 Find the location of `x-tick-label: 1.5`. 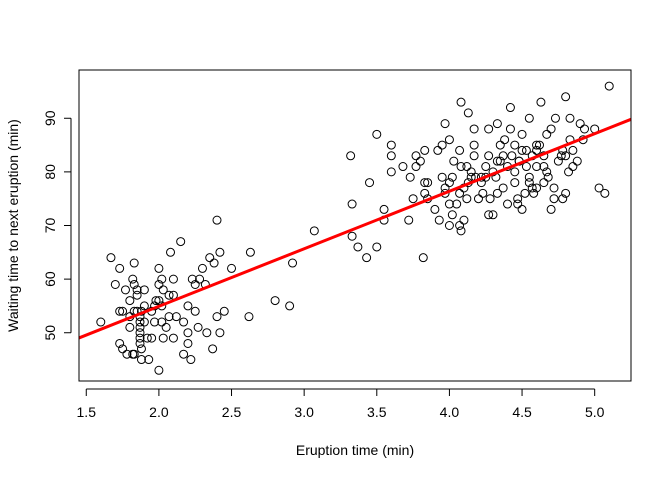

x-tick-label: 1.5 is located at coordinates (87, 412).